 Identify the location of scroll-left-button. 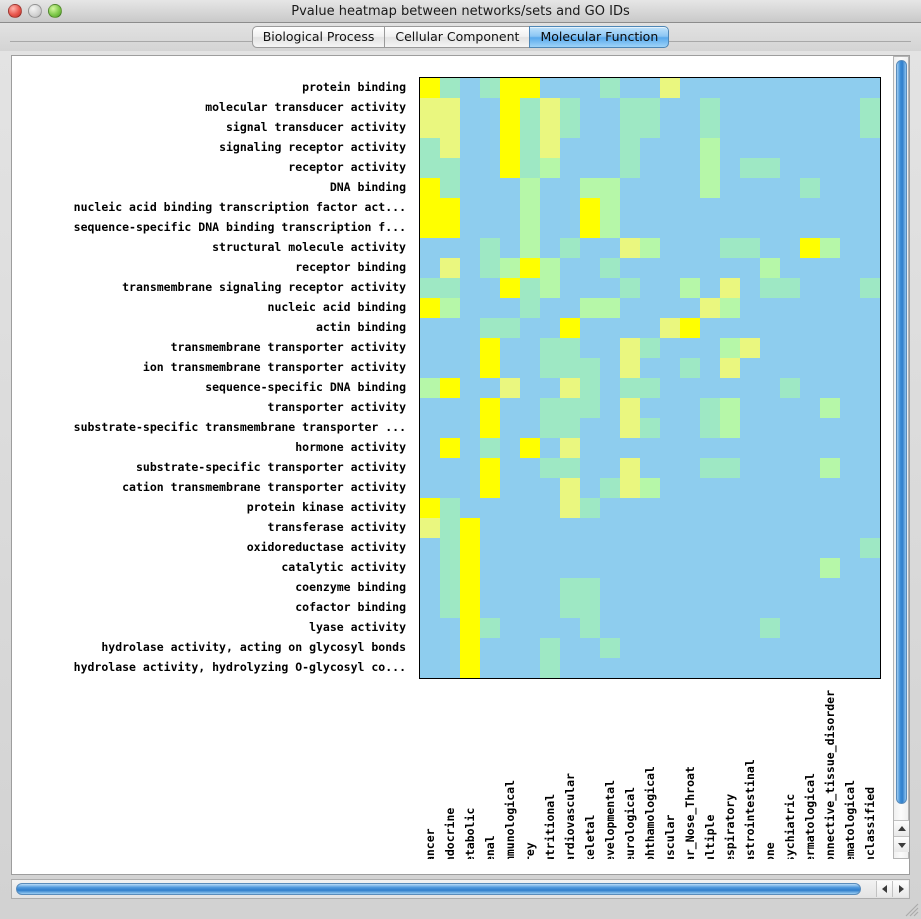
(884, 889).